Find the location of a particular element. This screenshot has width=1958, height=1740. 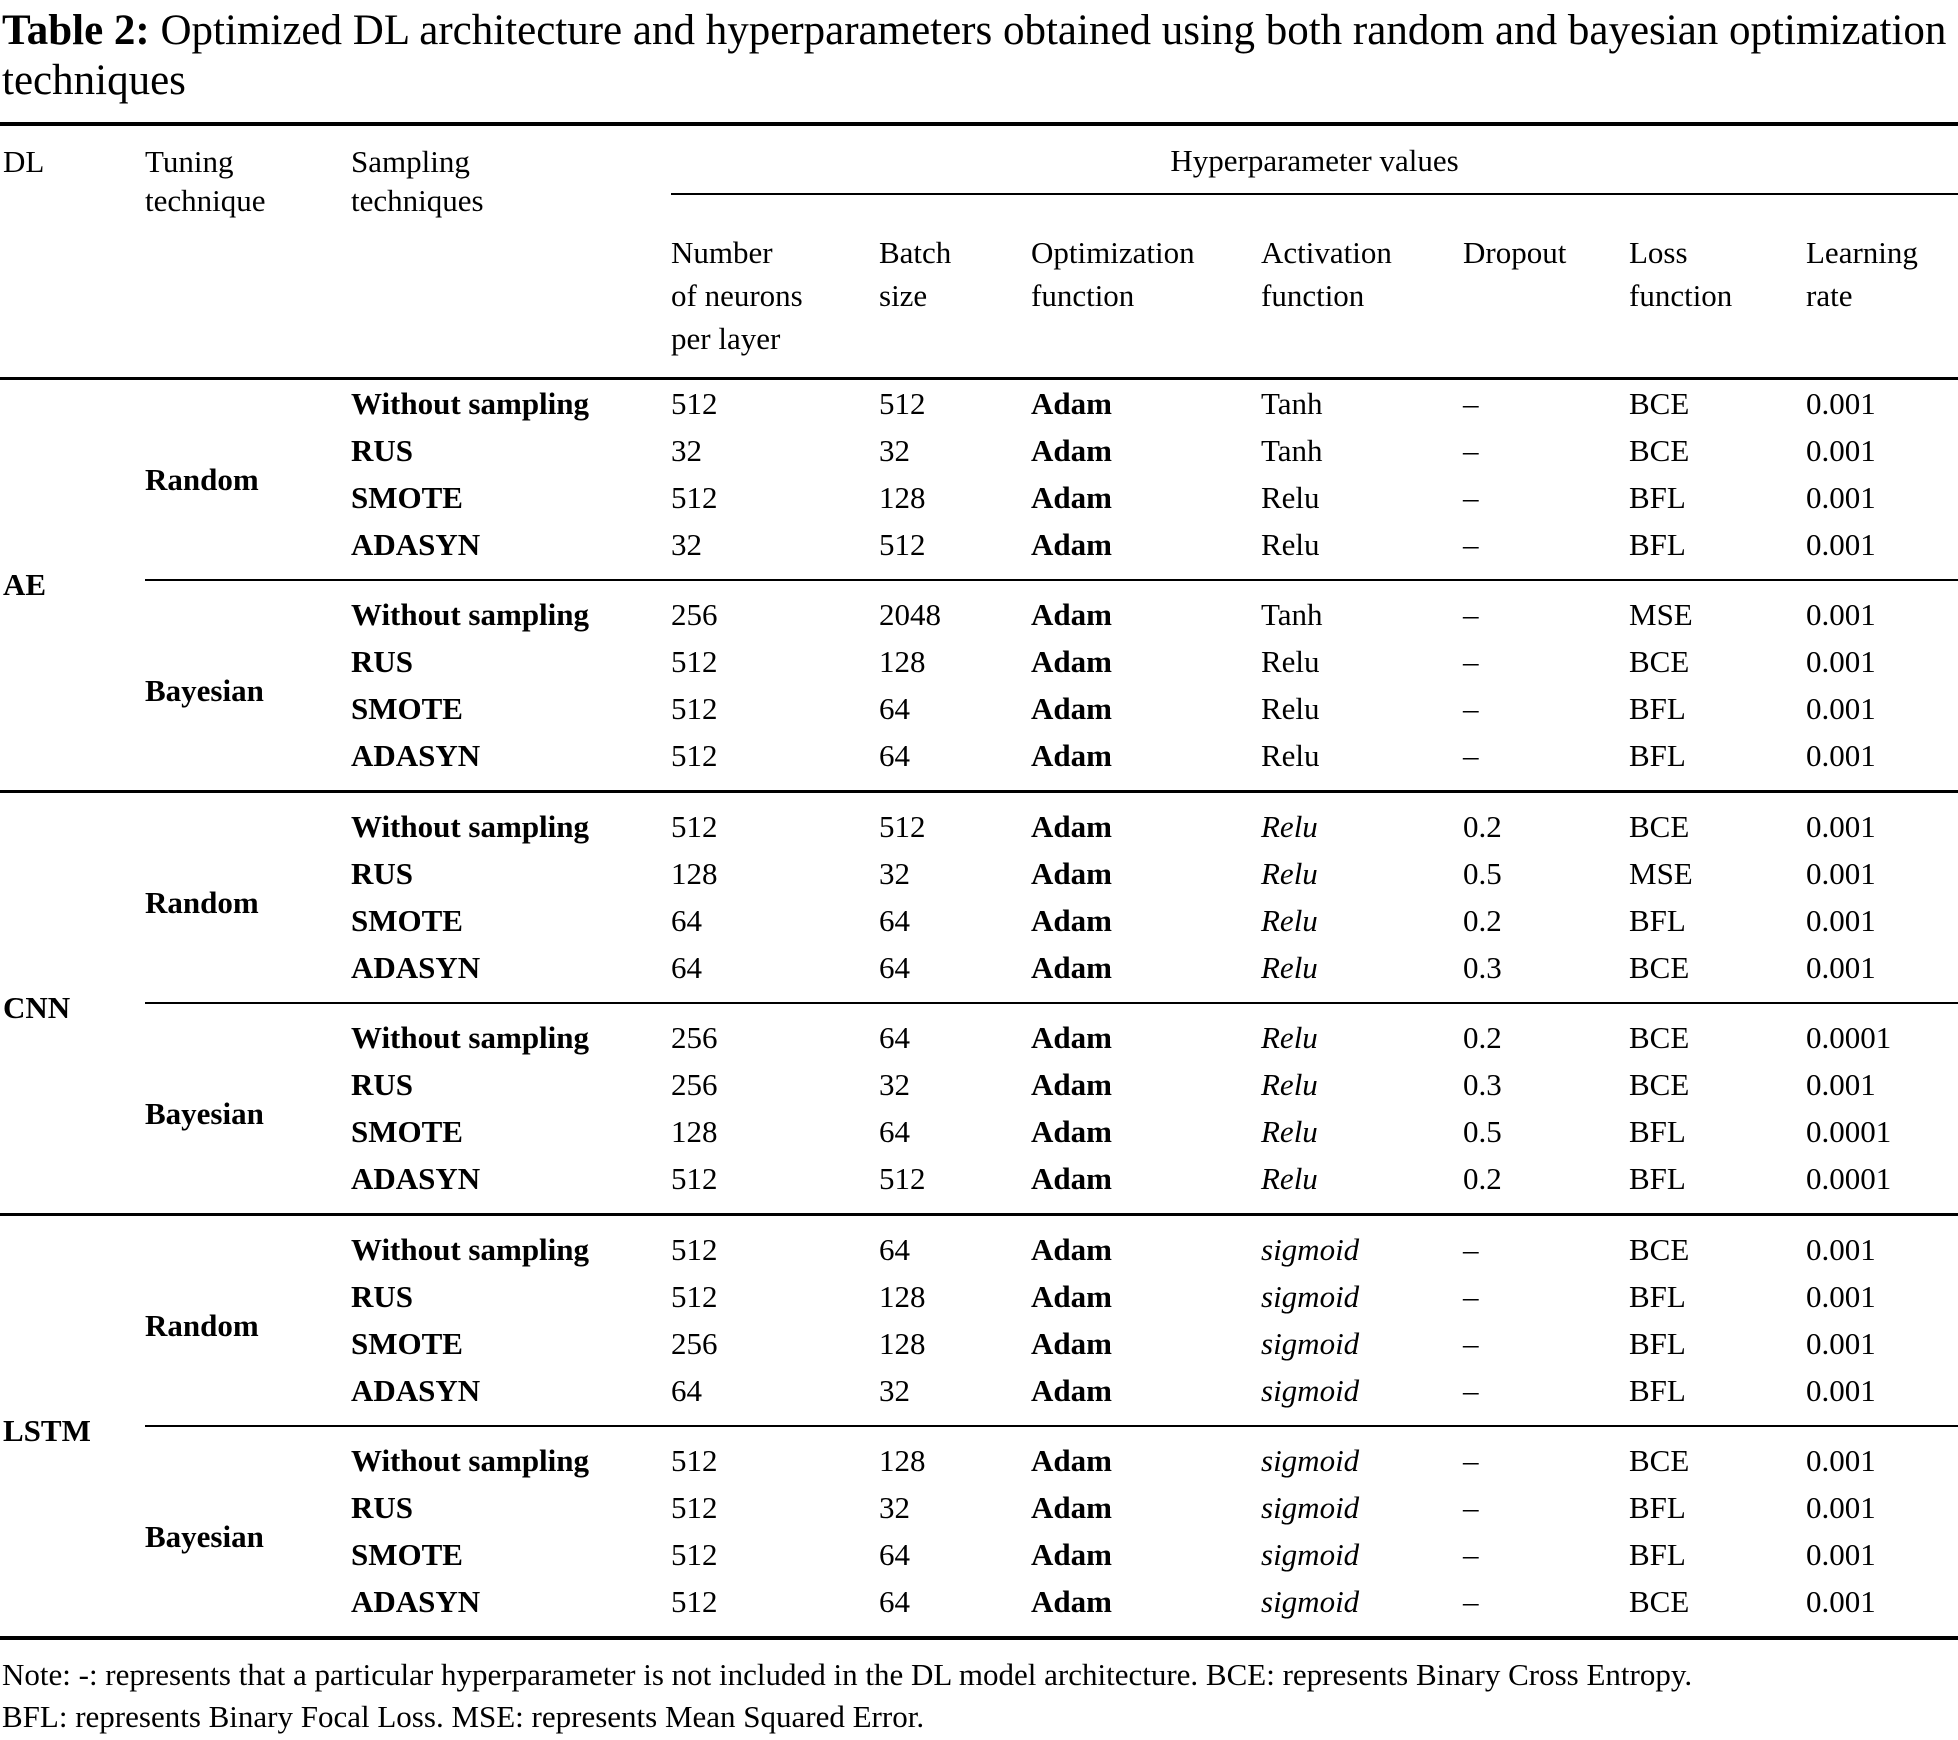

header-sampling-techniques: Sampling techniques is located at coordinates (511, 251).